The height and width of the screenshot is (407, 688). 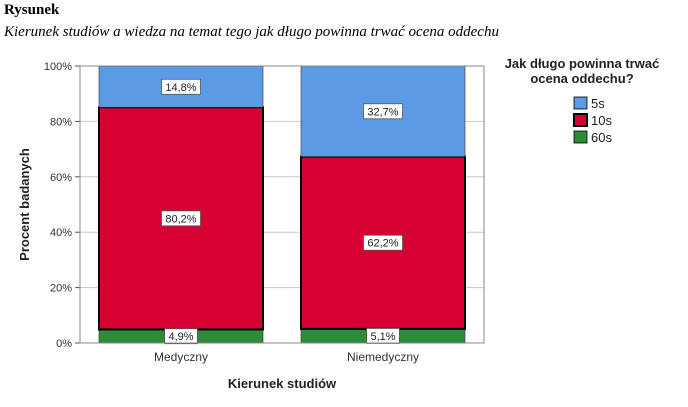 What do you see at coordinates (580, 120) in the screenshot?
I see `legend-swatch-10s` at bounding box center [580, 120].